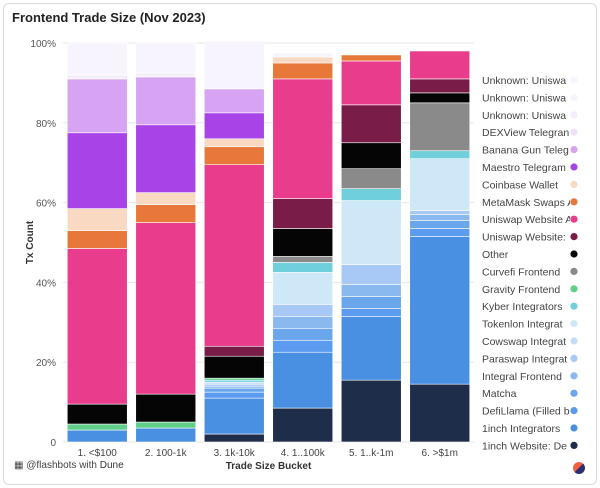  I want to click on dune-badge-icon, so click(579, 468).